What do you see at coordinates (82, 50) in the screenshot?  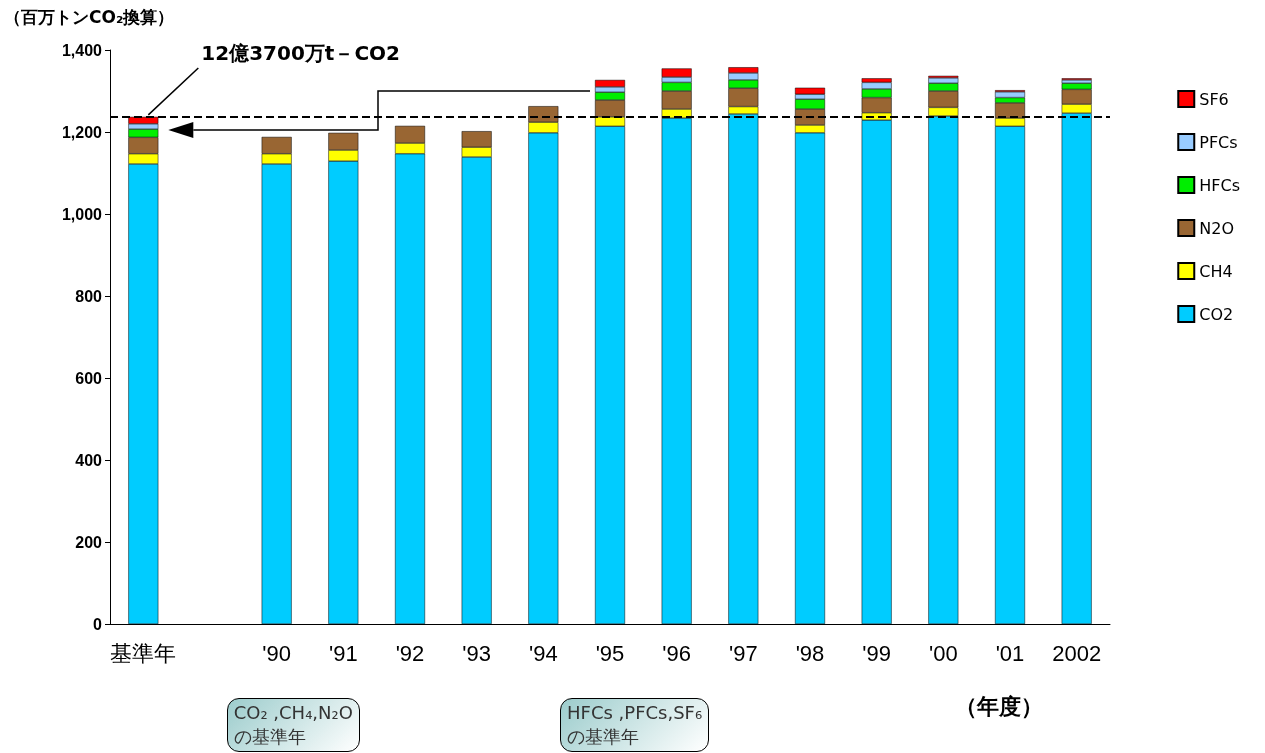 I see `y-tick-label: 1,400` at bounding box center [82, 50].